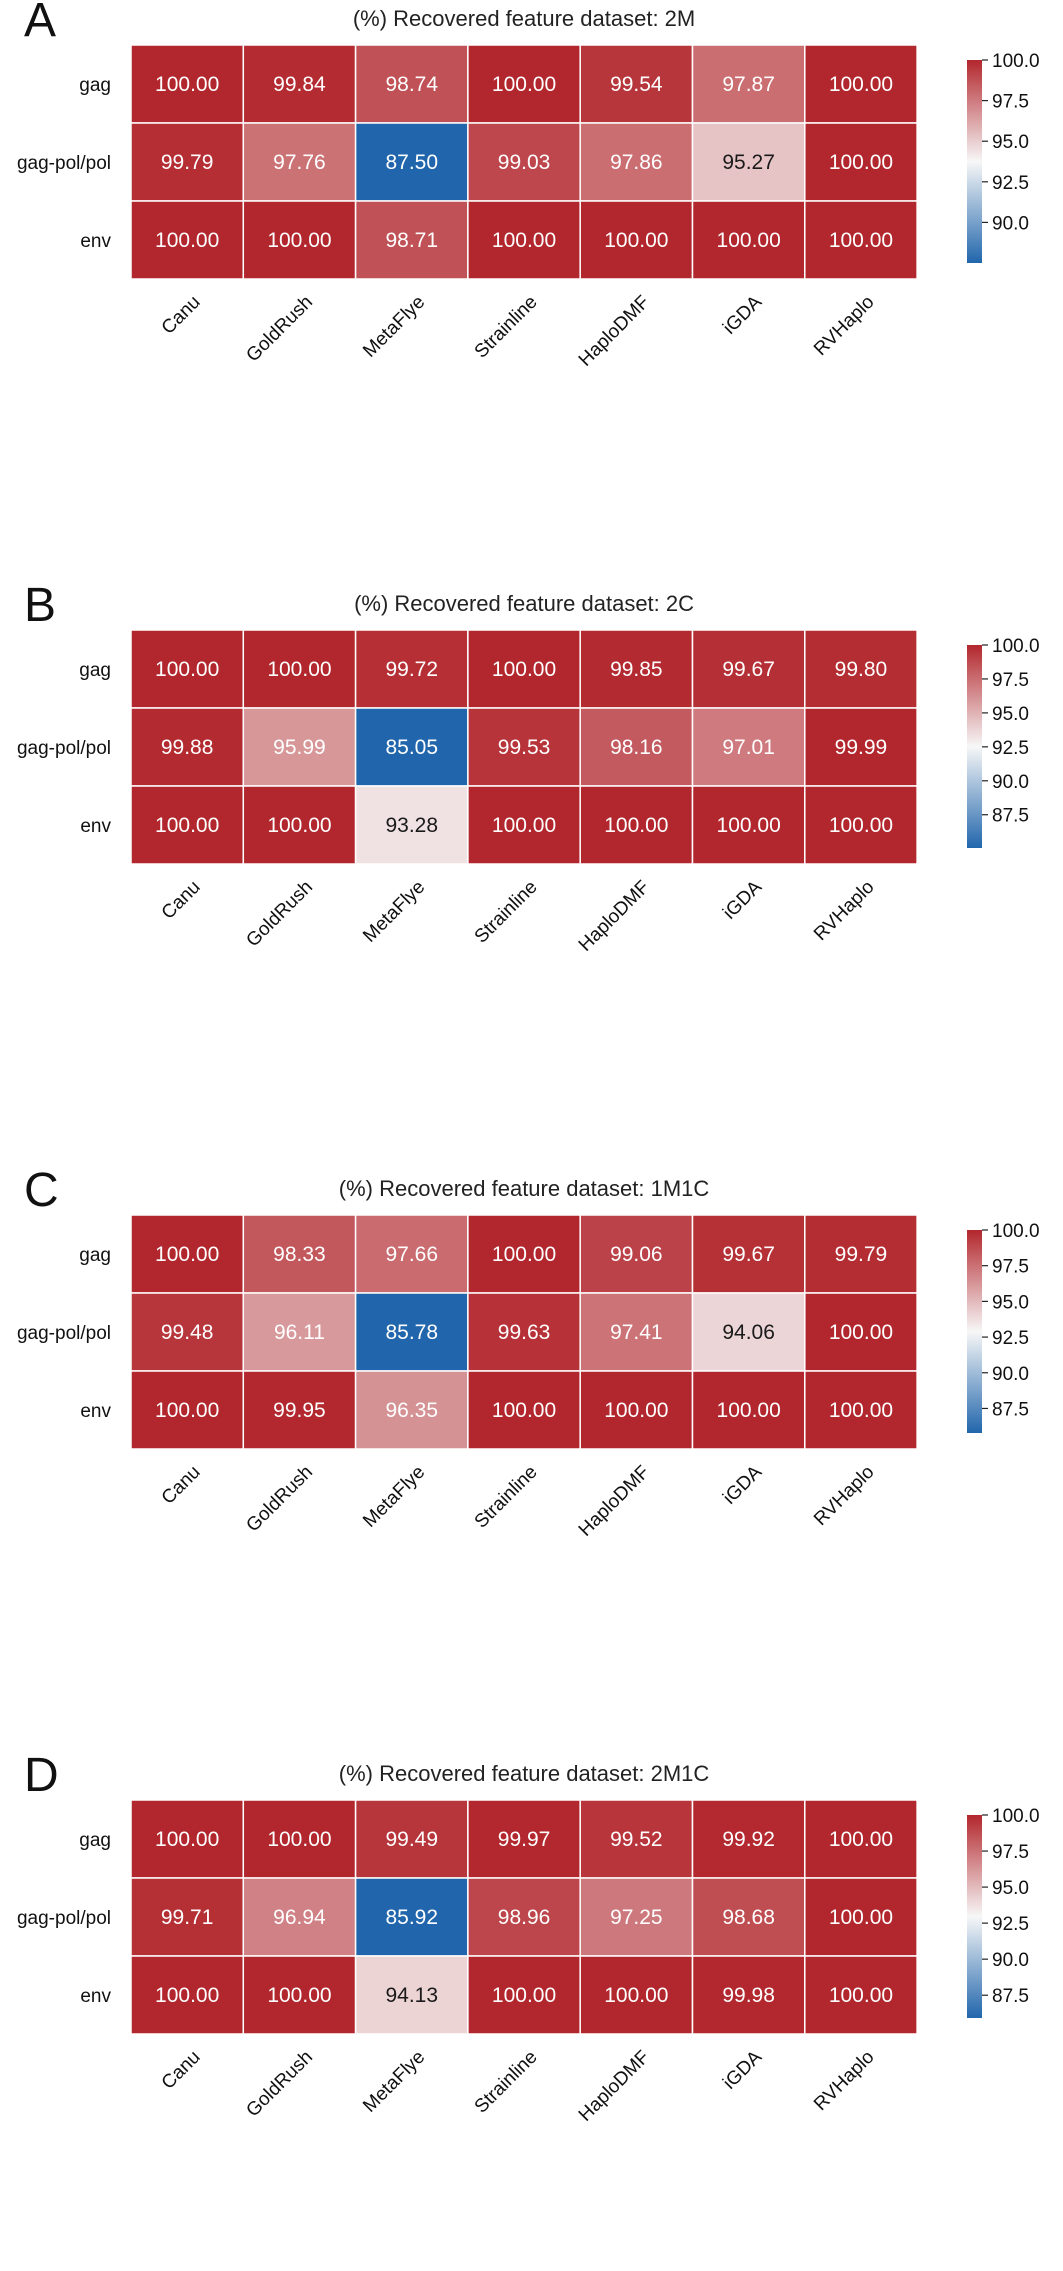 The height and width of the screenshot is (2271, 1063). I want to click on cell-value-label: 99.99, so click(861, 747).